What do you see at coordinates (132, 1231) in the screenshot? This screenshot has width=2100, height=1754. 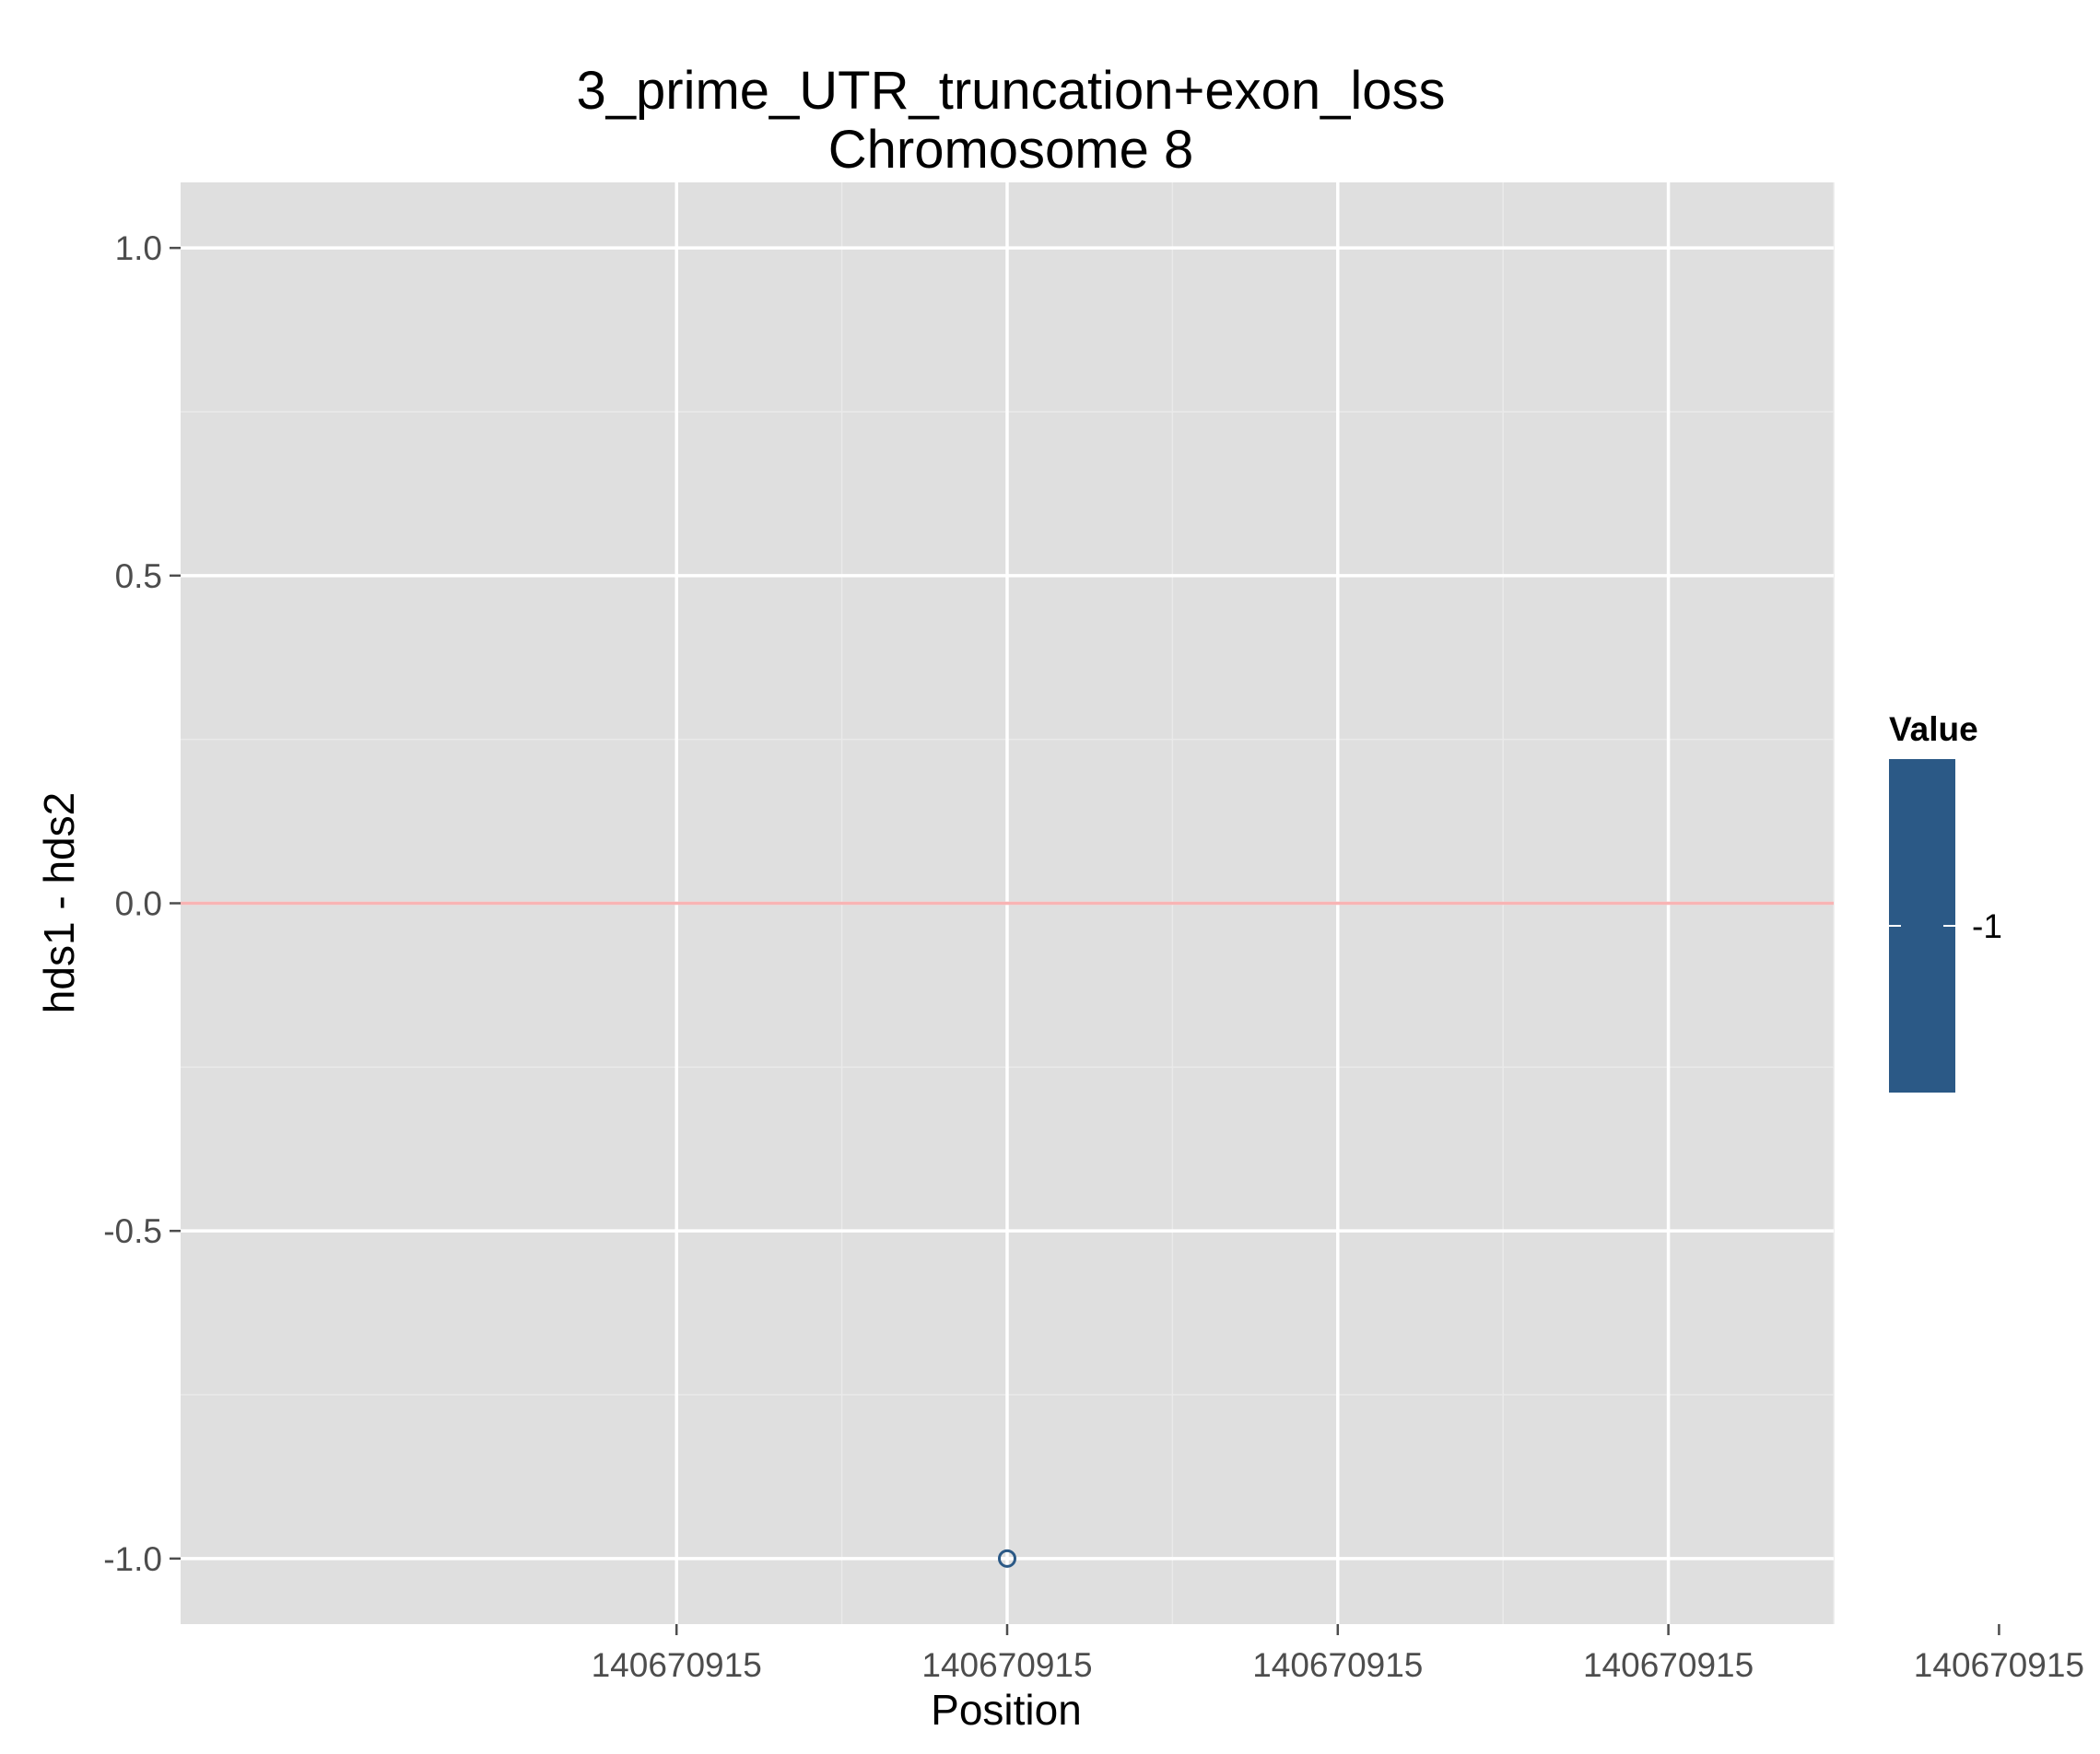 I see `y-tick-label: -0.5` at bounding box center [132, 1231].